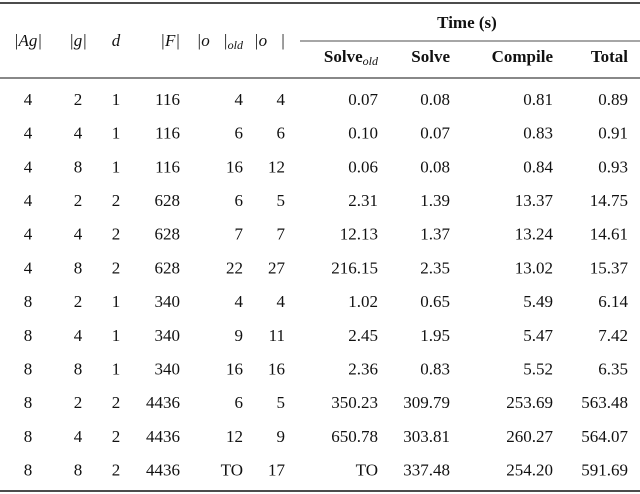  What do you see at coordinates (538, 301) in the screenshot?
I see `cell: 5.49` at bounding box center [538, 301].